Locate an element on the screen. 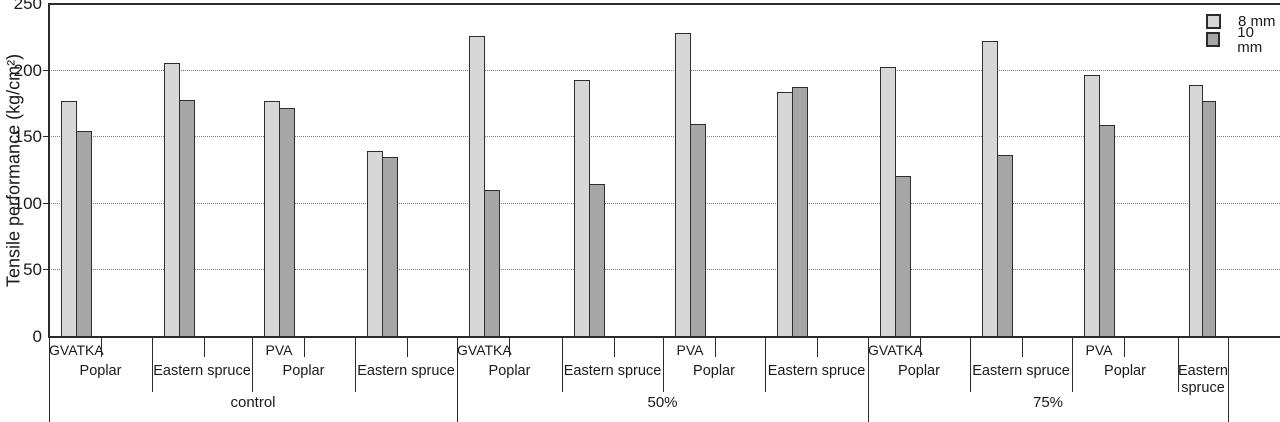 This screenshot has width=1280, height=422. x-axis-line is located at coordinates (664, 337).